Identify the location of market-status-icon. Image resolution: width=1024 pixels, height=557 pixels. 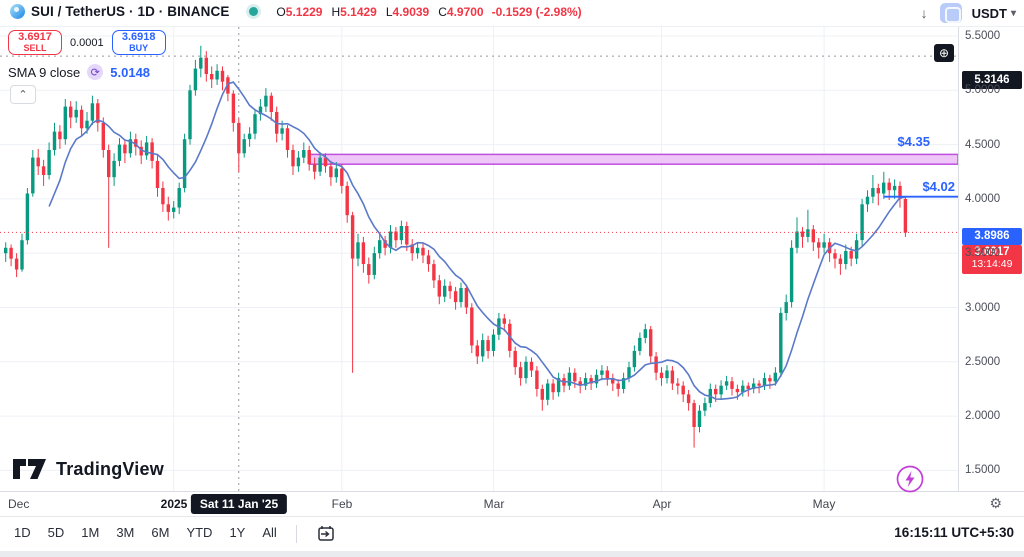
(254, 11).